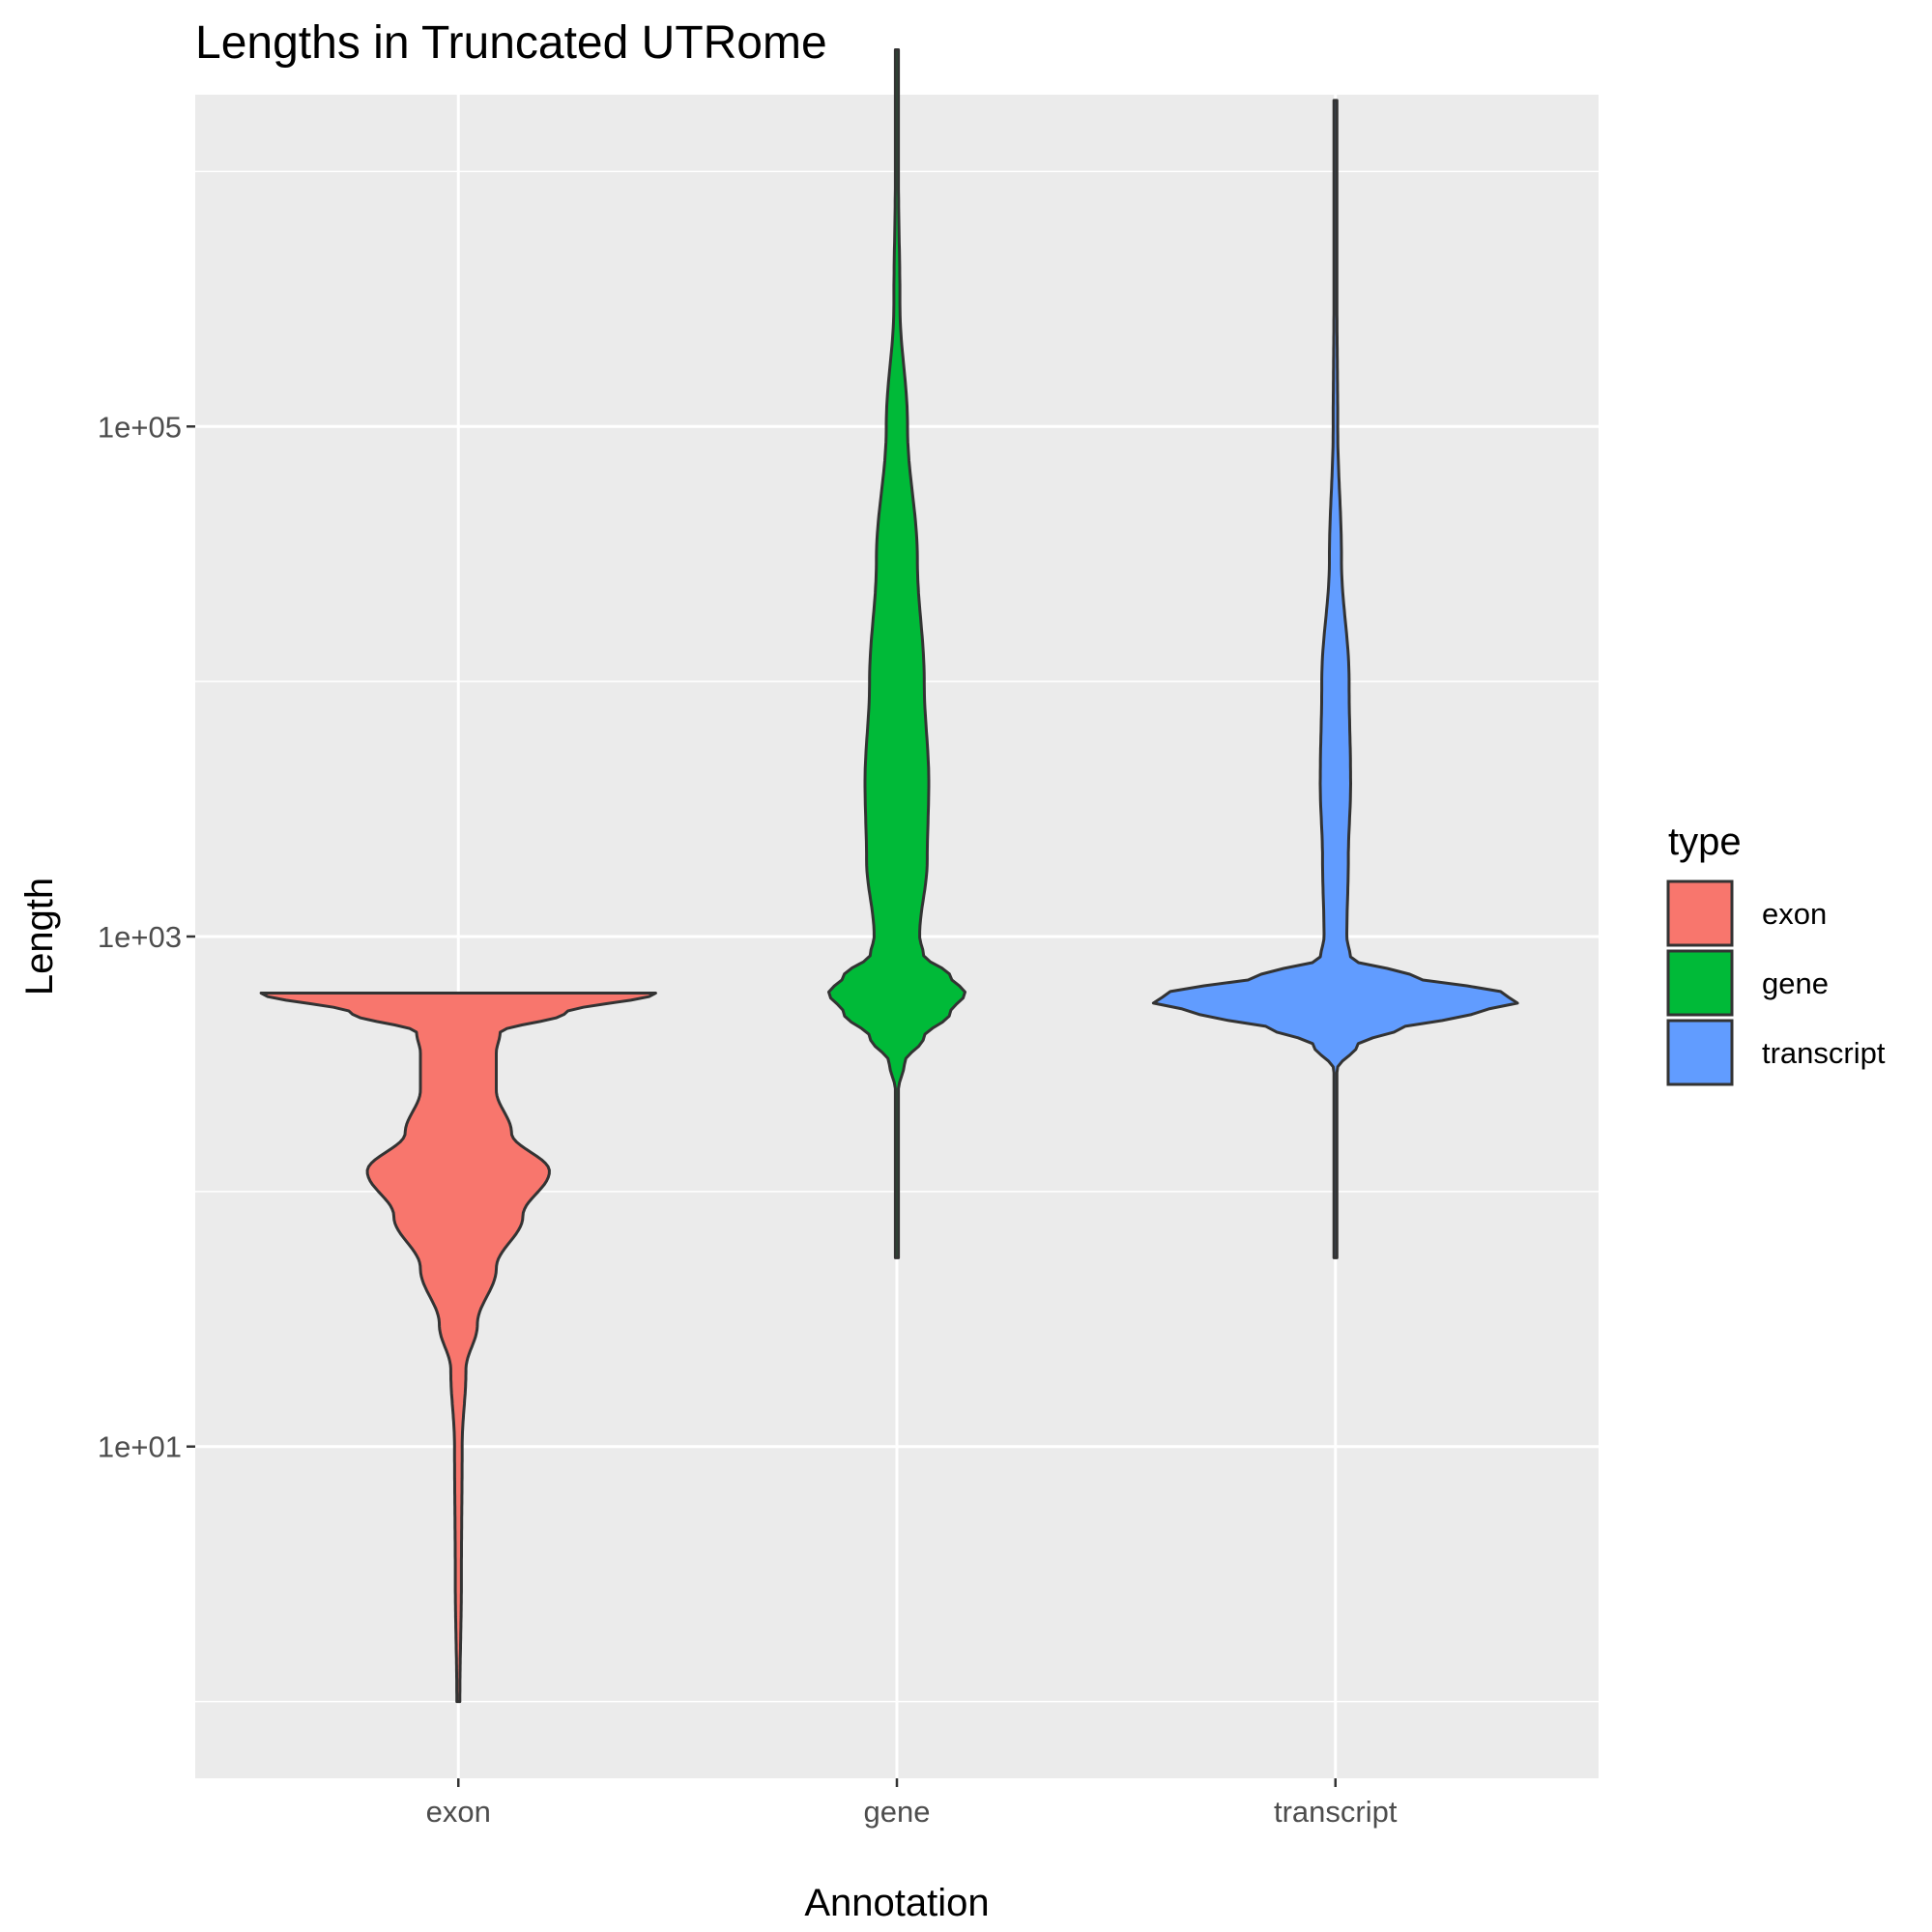 This screenshot has height=1932, width=1932. What do you see at coordinates (1705, 842) in the screenshot?
I see `legend-title: type` at bounding box center [1705, 842].